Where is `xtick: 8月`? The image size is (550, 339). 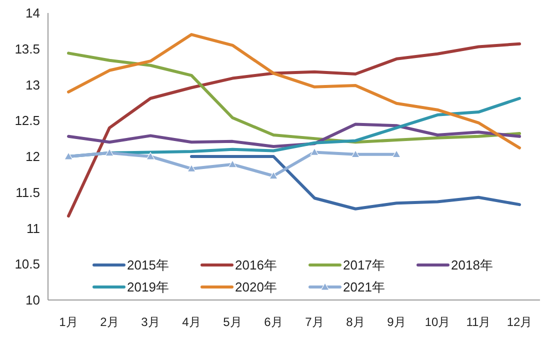 xtick: 8月 is located at coordinates (355, 322).